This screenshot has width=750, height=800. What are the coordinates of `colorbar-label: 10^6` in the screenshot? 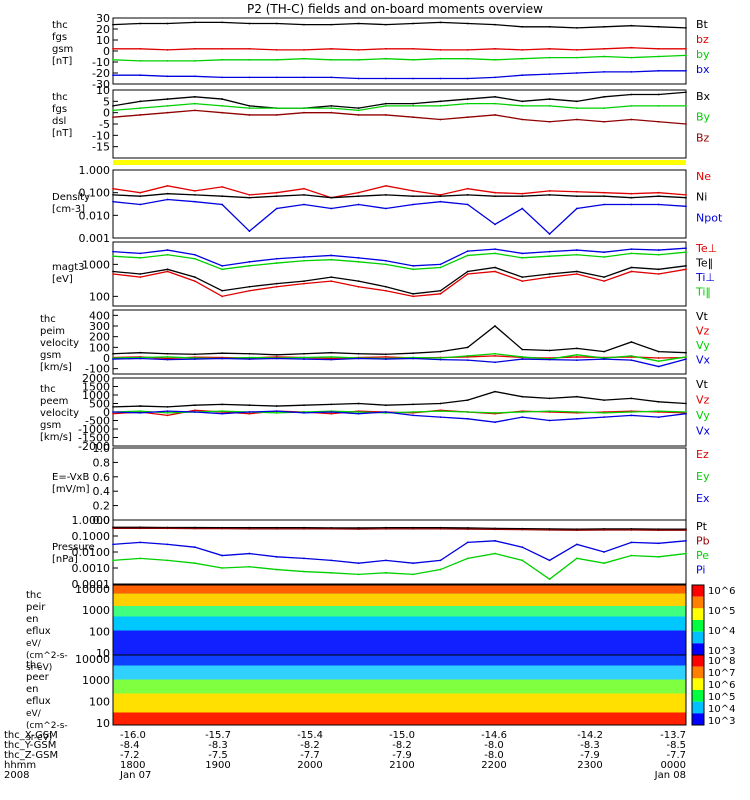 It's located at (721, 685).